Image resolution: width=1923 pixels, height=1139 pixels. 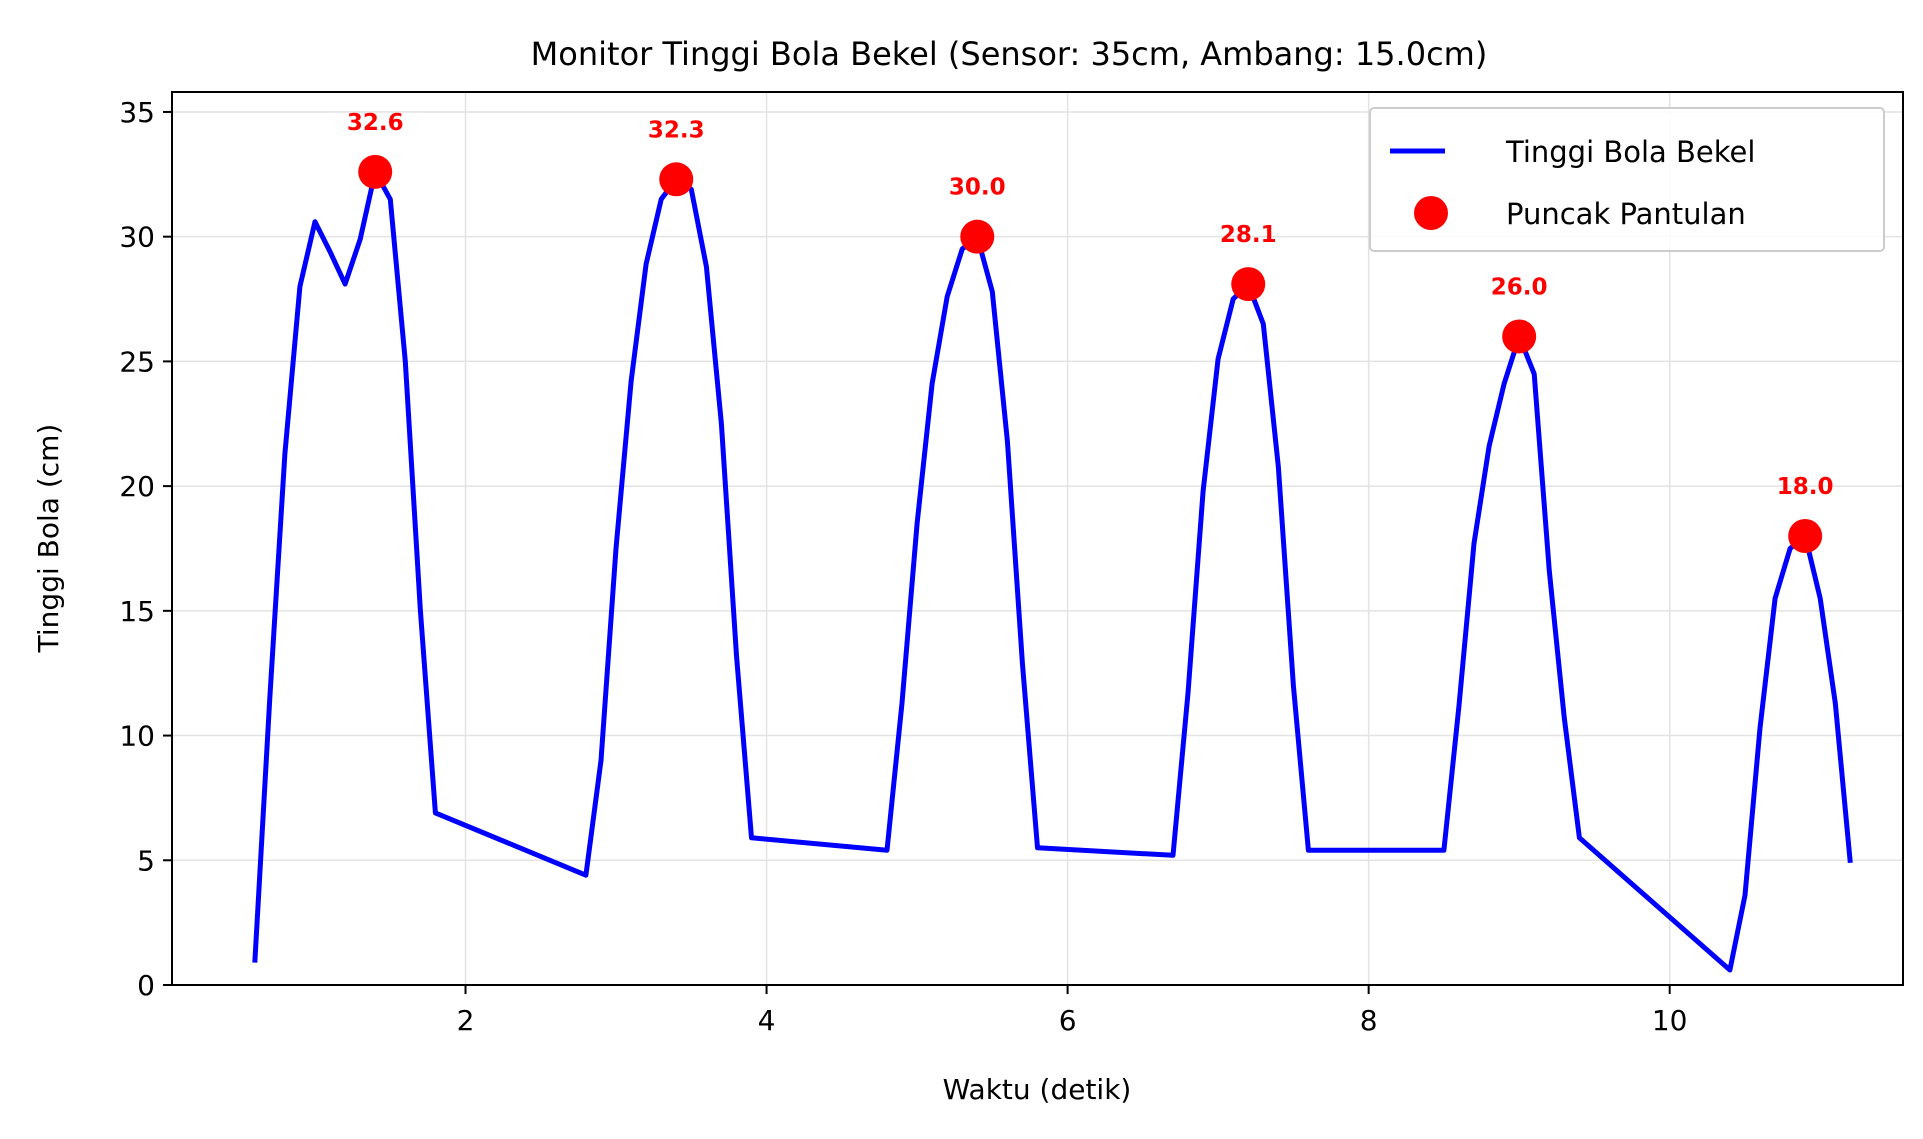 What do you see at coordinates (466, 1020) in the screenshot?
I see `x-tick-label: 2` at bounding box center [466, 1020].